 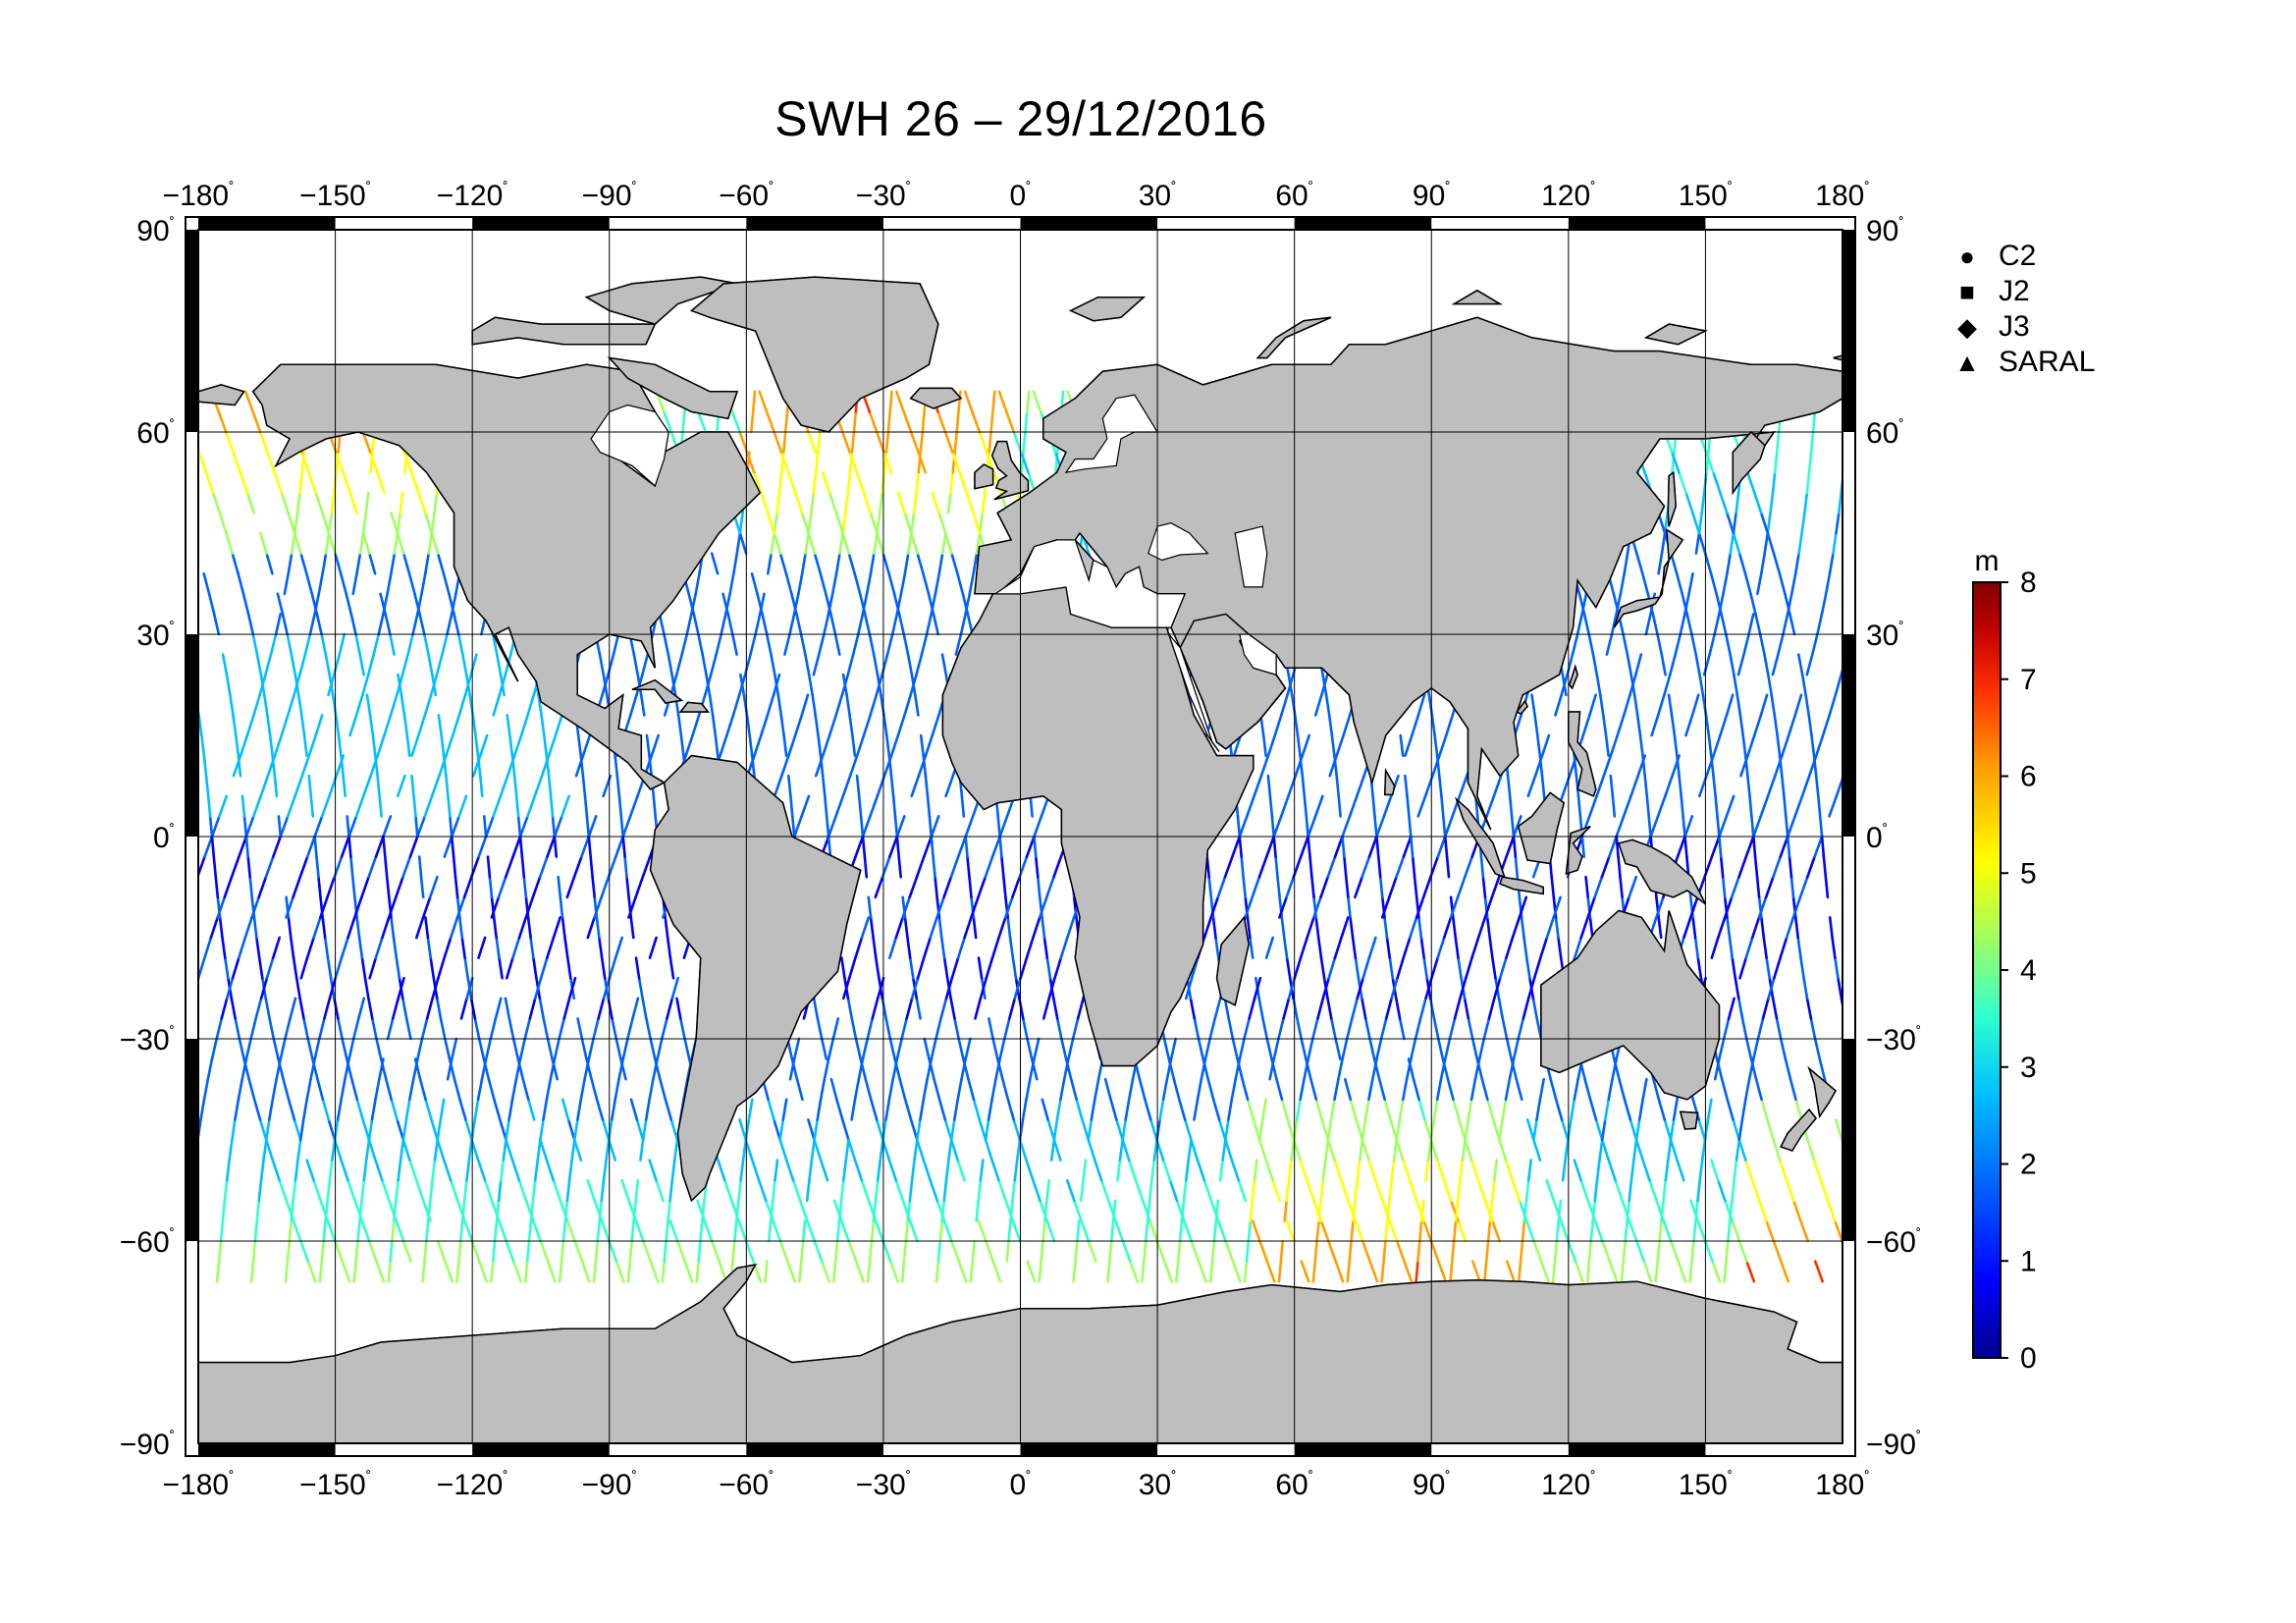 What do you see at coordinates (1991, 327) in the screenshot?
I see `legend-item: ◆ J3` at bounding box center [1991, 327].